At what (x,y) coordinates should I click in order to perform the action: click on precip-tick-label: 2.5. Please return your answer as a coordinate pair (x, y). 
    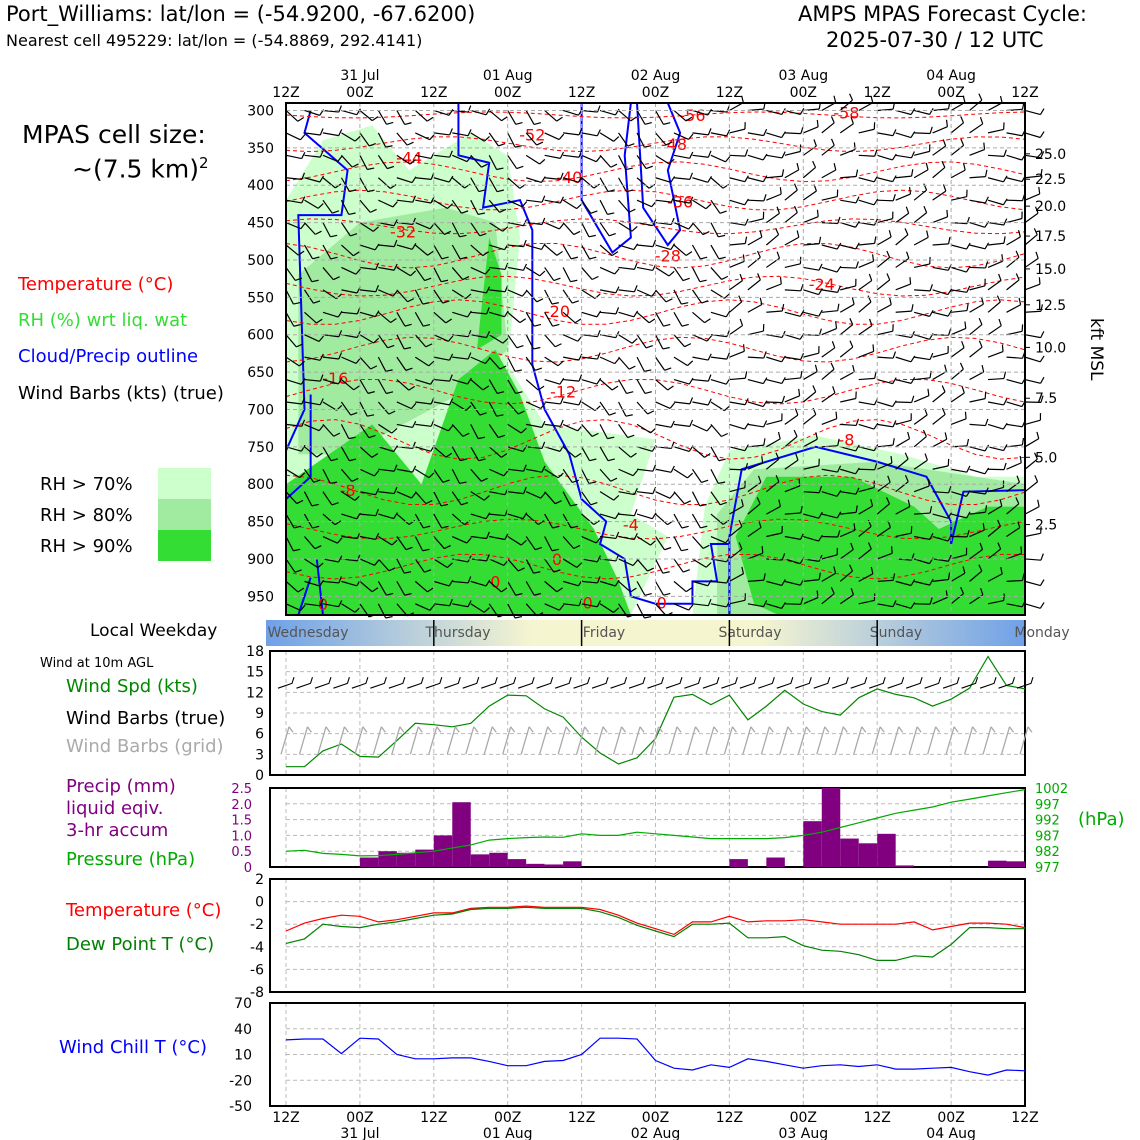
    Looking at the image, I should click on (241, 789).